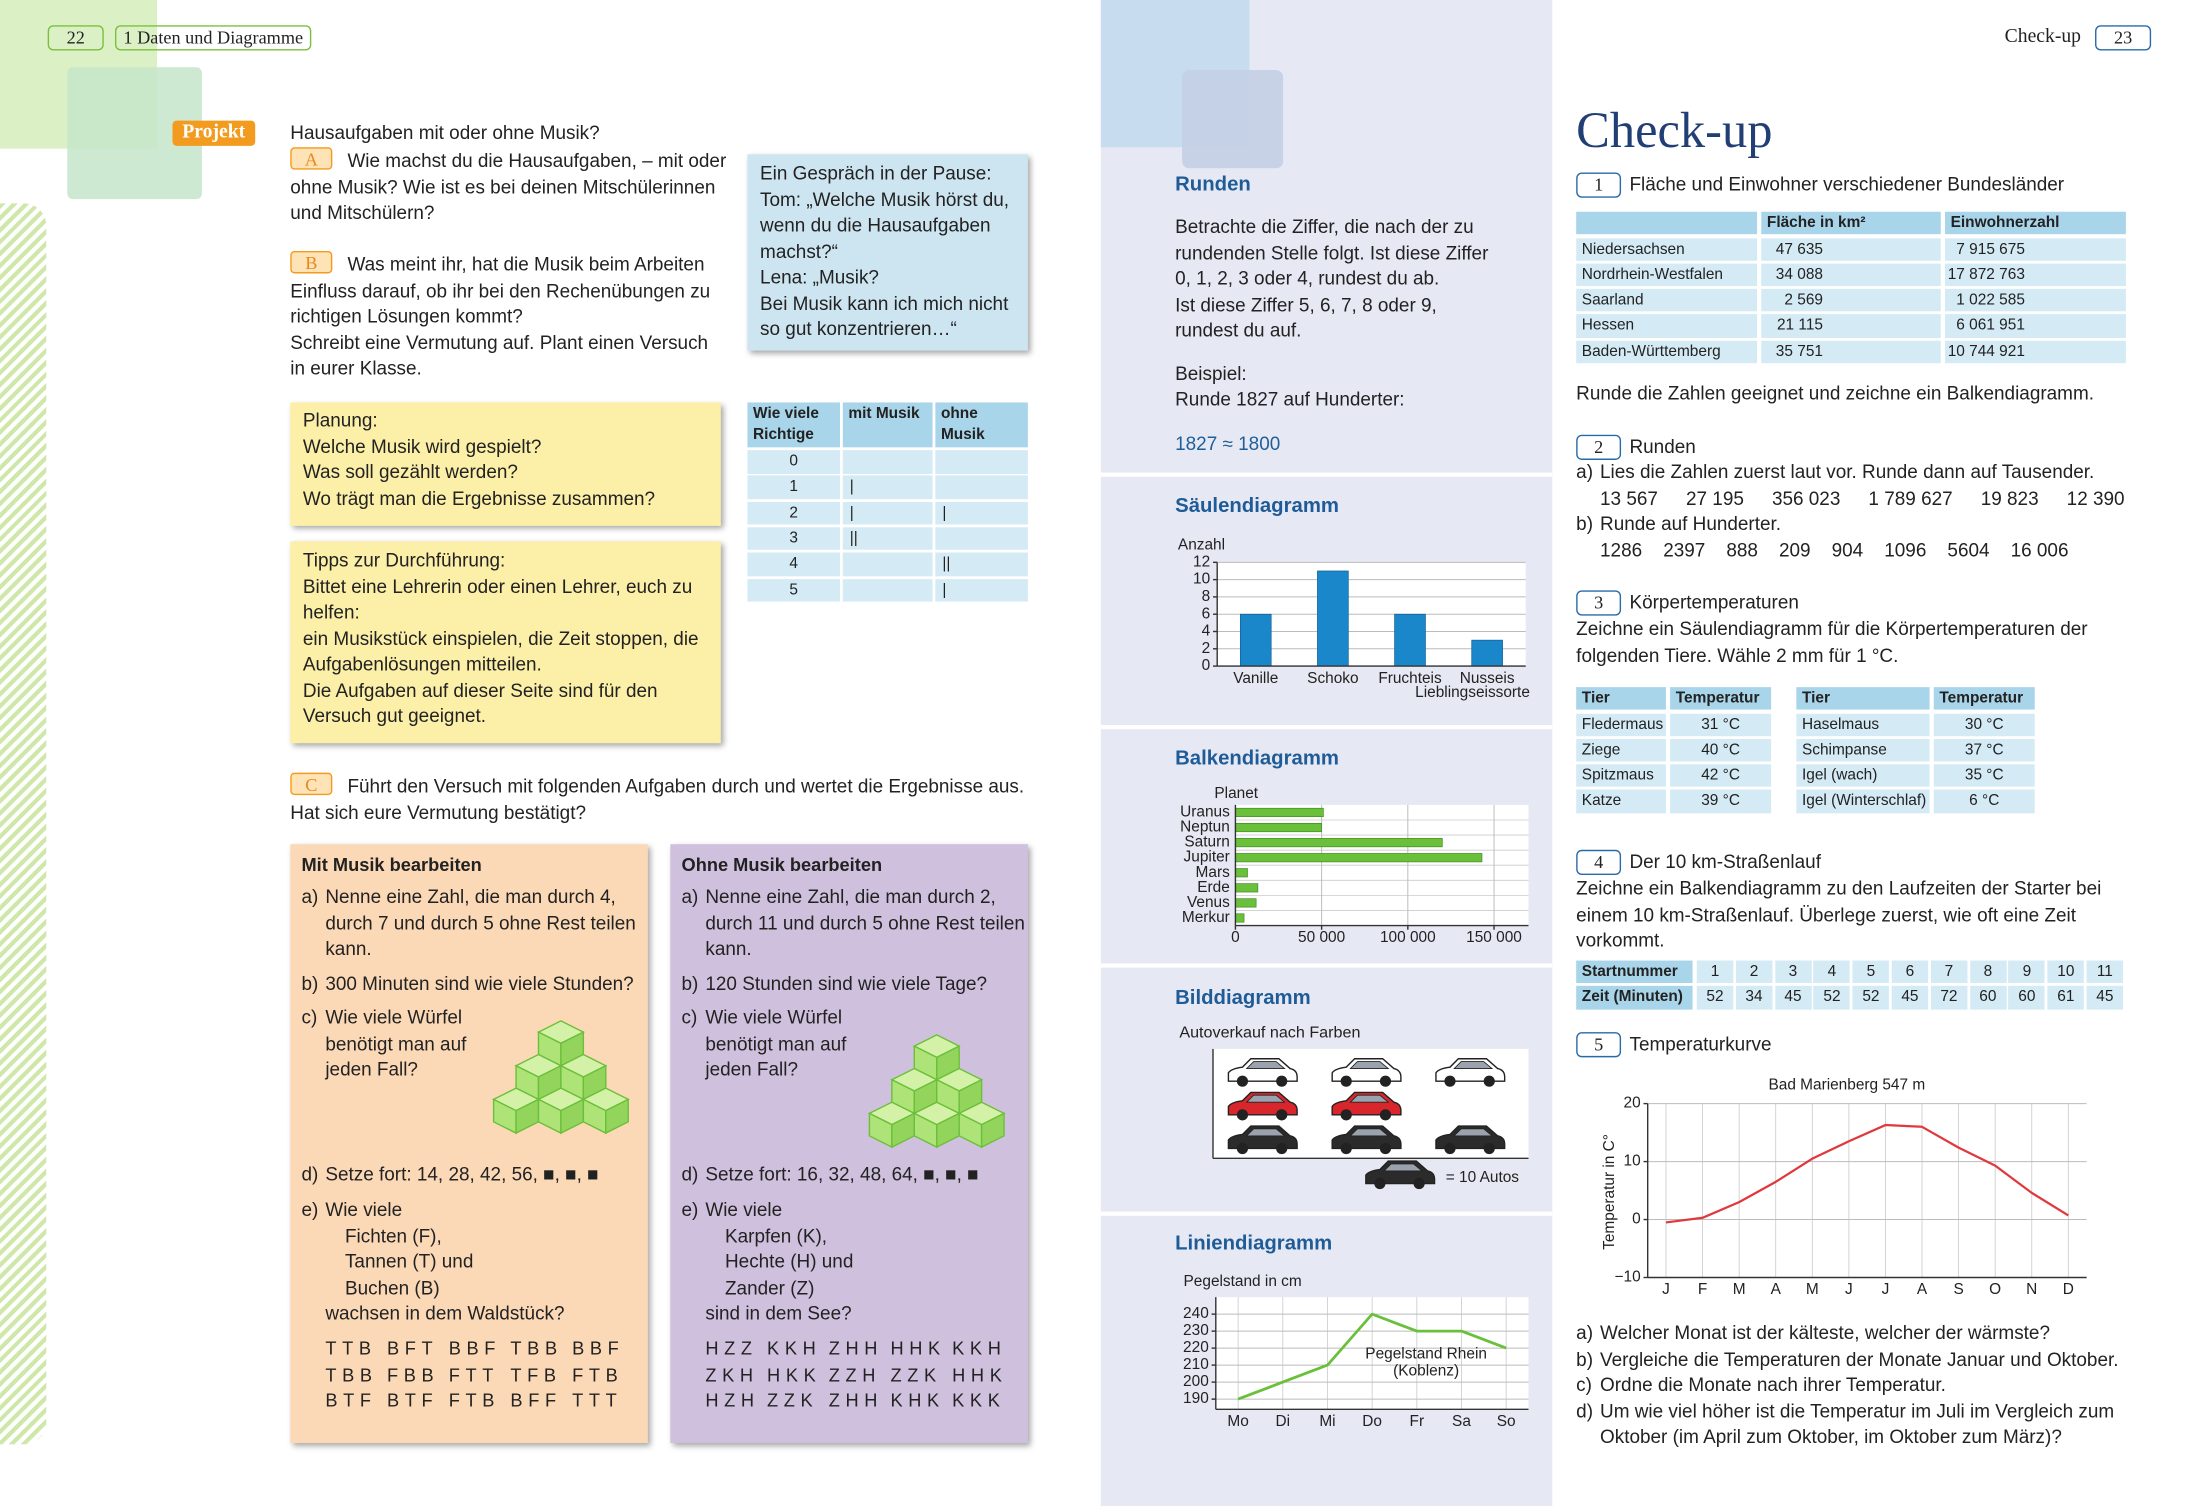 This screenshot has height=1506, width=2199. What do you see at coordinates (917, 1400) in the screenshot?
I see `letter-group: KHK` at bounding box center [917, 1400].